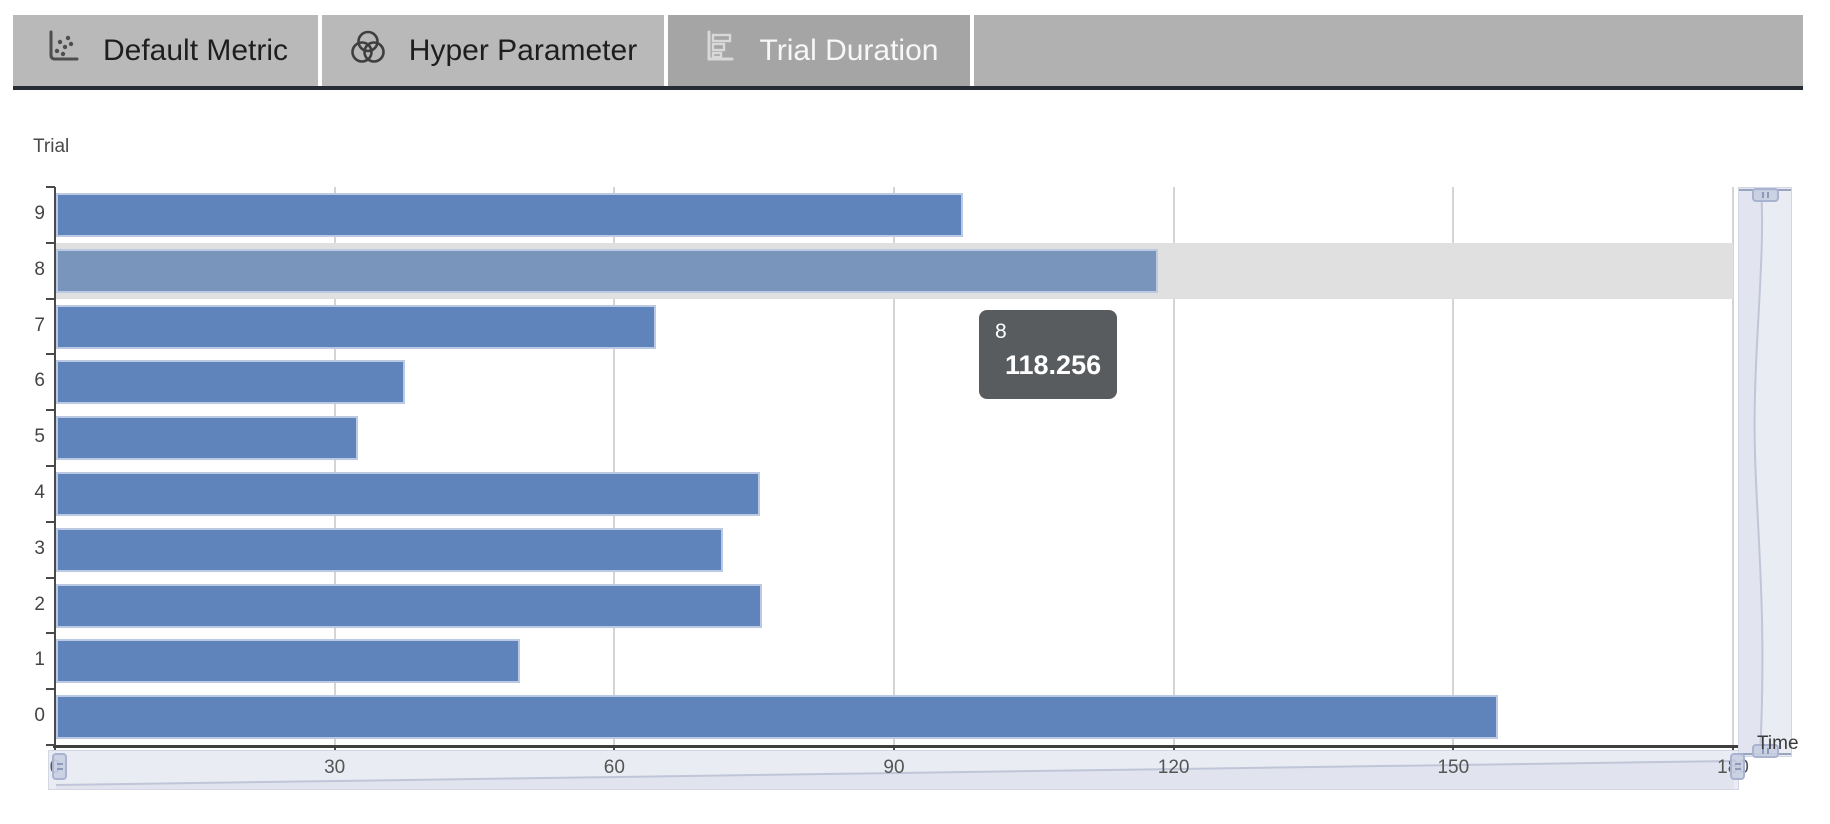 Image resolution: width=1830 pixels, height=824 pixels. Describe the element at coordinates (368, 51) in the screenshot. I see `venn-circles-icon` at that location.